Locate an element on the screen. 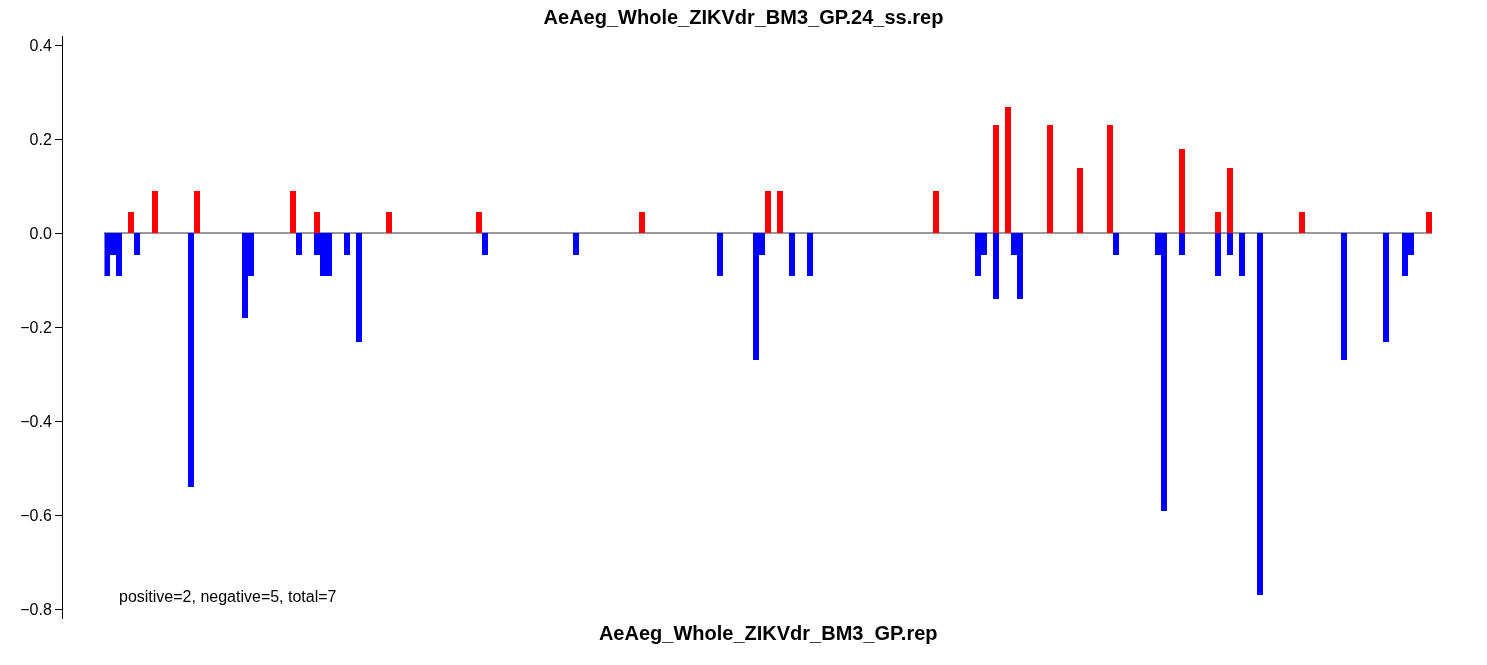 This screenshot has height=665, width=1487. y-tick-label: −0.2 is located at coordinates (36, 328).